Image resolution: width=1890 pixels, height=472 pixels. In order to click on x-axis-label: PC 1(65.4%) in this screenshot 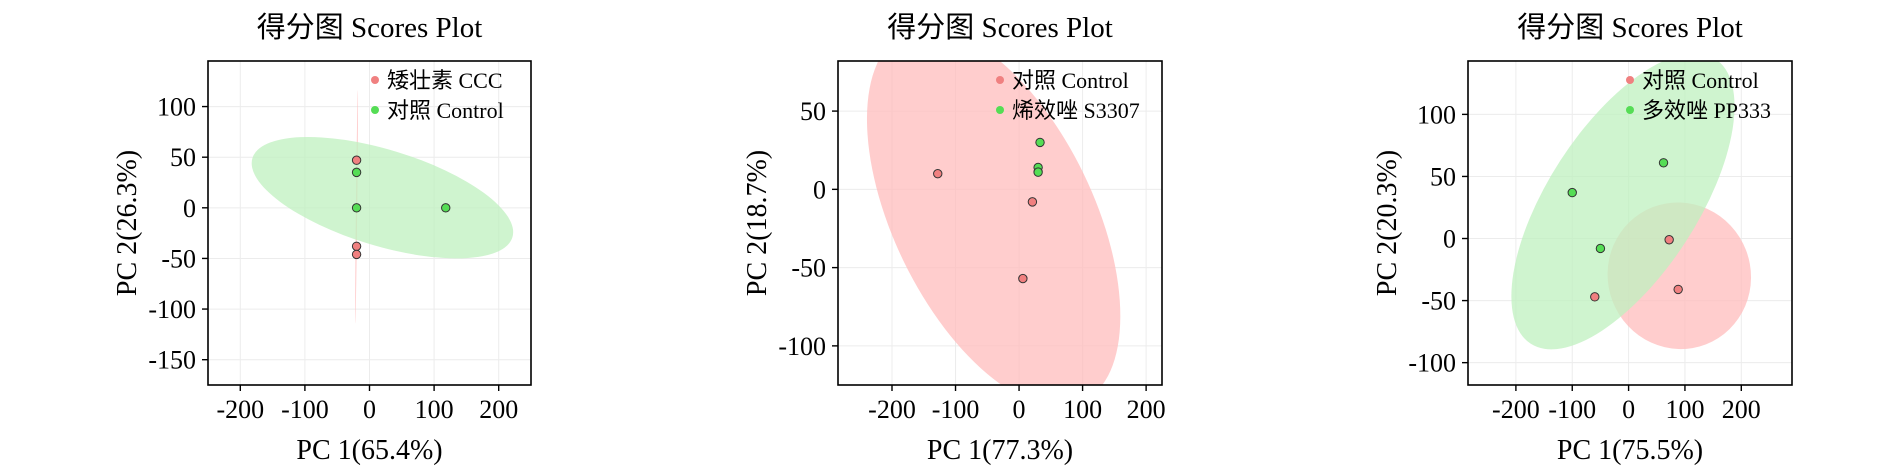, I will do `click(369, 450)`.